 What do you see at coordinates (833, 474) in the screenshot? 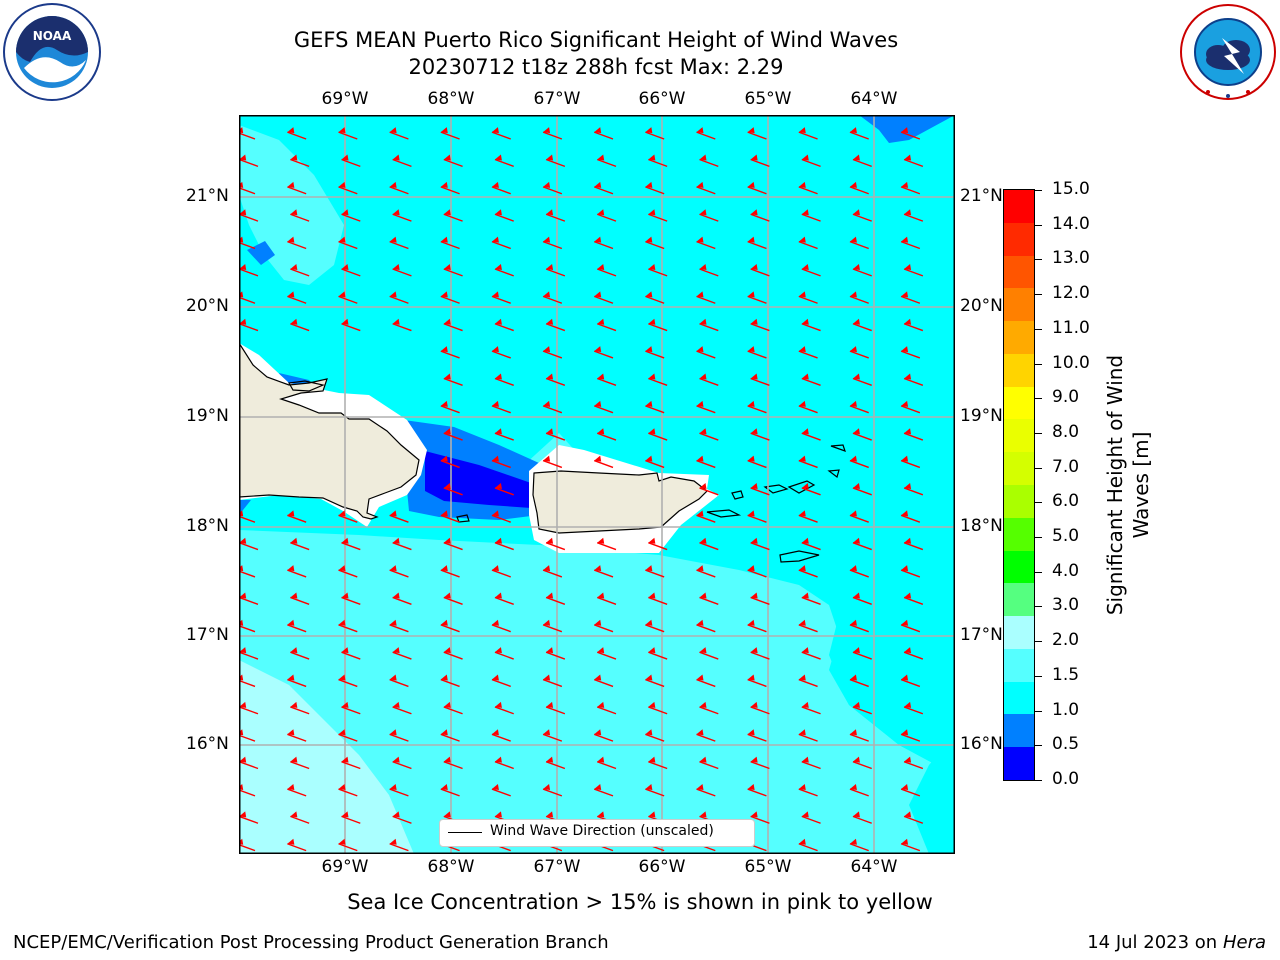
I see `virgin-island` at bounding box center [833, 474].